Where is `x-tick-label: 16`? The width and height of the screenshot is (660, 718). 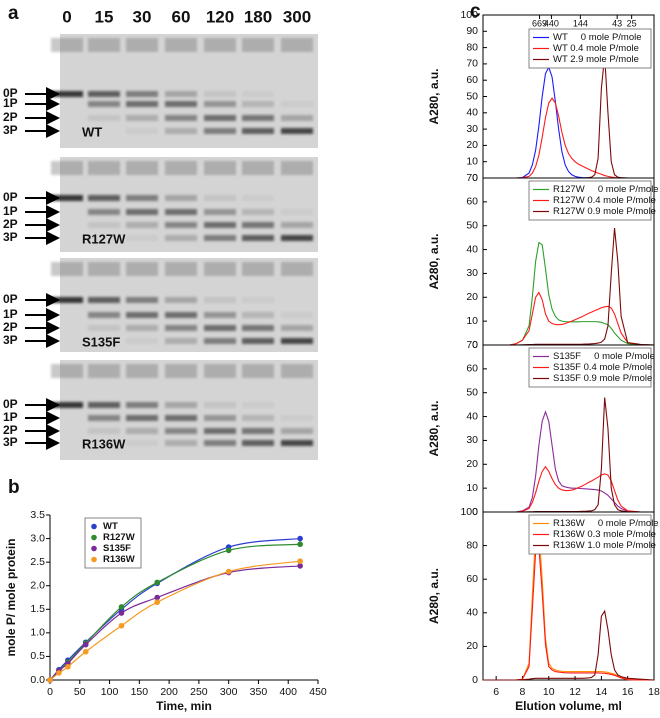
x-tick-label: 16 is located at coordinates (628, 692).